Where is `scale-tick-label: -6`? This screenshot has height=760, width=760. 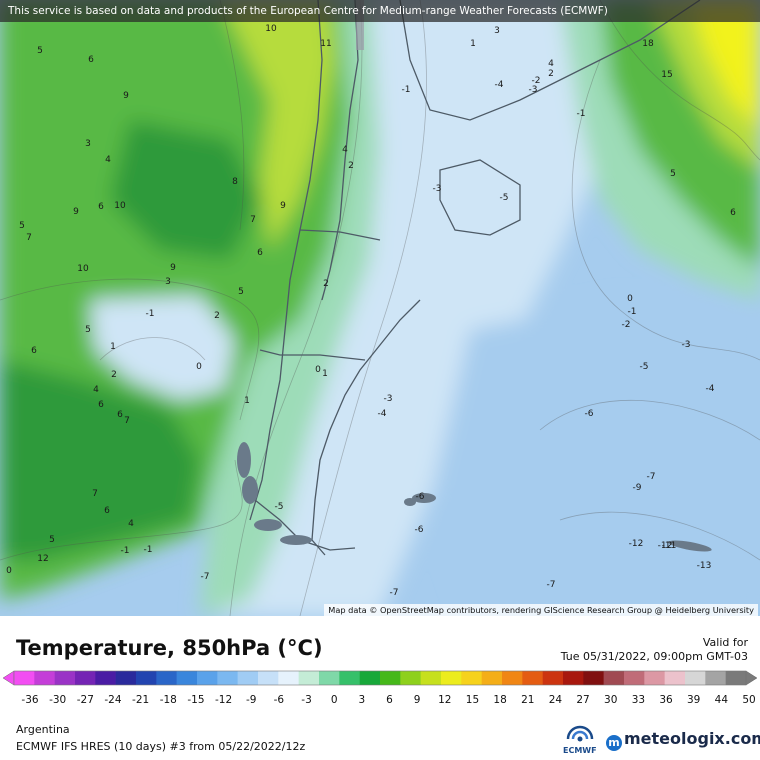
scale-tick-label: -6 is located at coordinates (279, 700).